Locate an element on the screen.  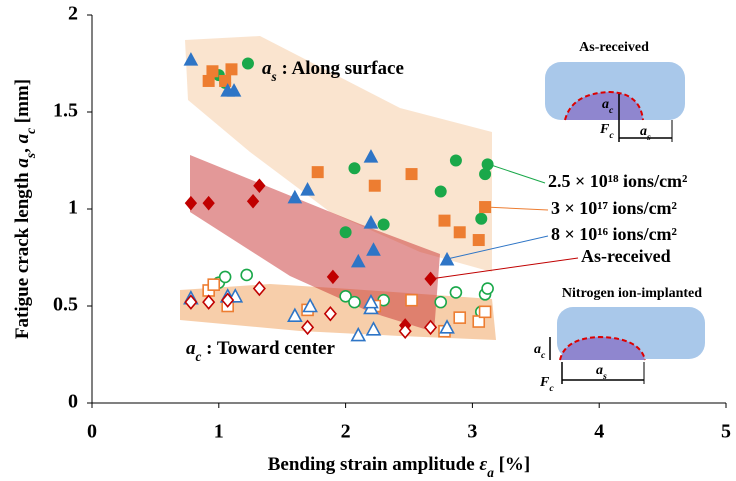
y-tick-label: 1.5 is located at coordinates (65, 111).